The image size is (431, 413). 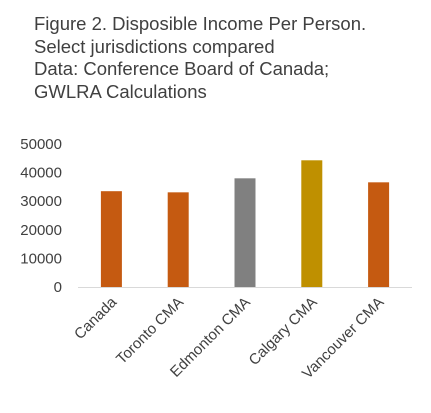 I want to click on y-tick-label: 20000, so click(x=41, y=230).